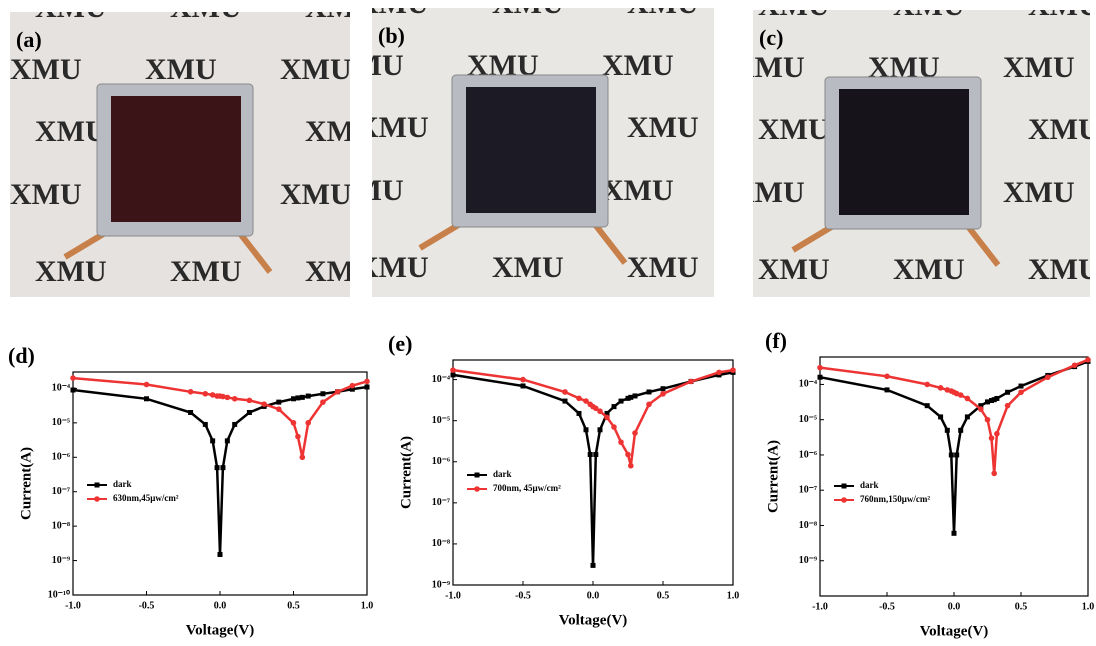 Image resolution: width=1096 pixels, height=646 pixels. Describe the element at coordinates (887, 606) in the screenshot. I see `x-tick-label: -0.5` at that location.